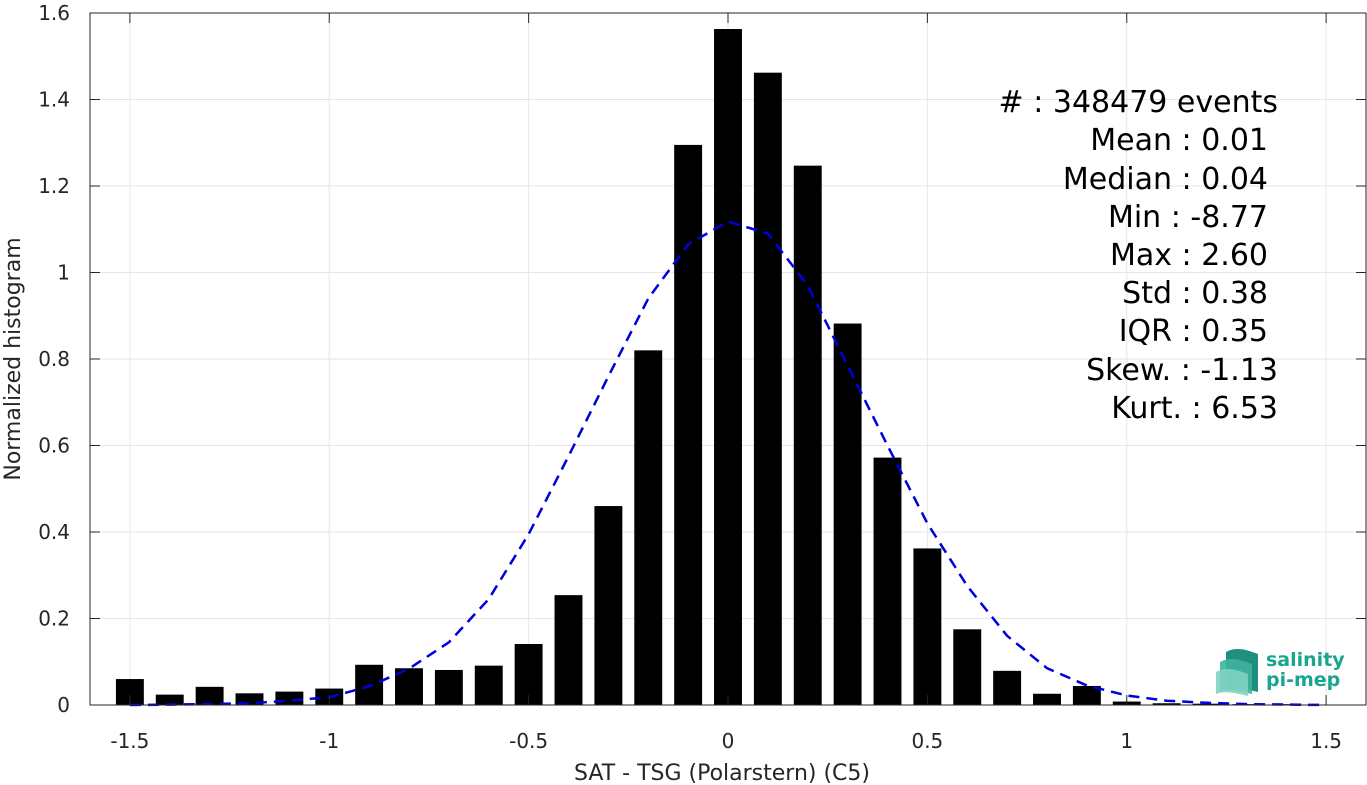  I want to click on stat-kurt: Kurt. : 6.53, so click(1194, 408).